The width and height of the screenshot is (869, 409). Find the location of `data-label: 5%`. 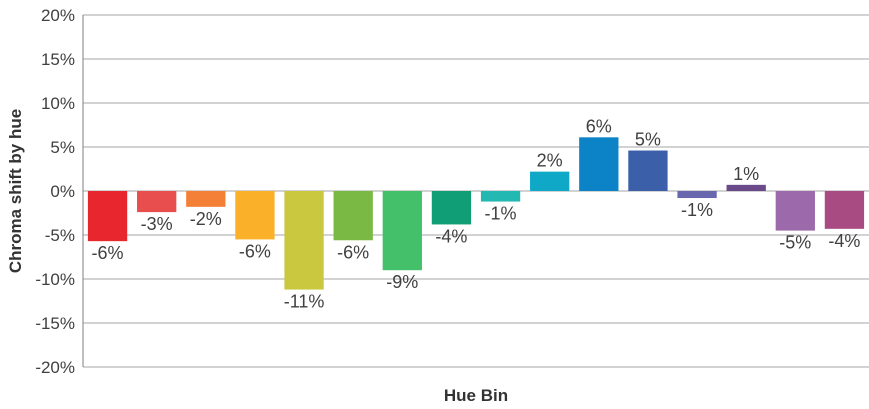

data-label: 5% is located at coordinates (648, 140).